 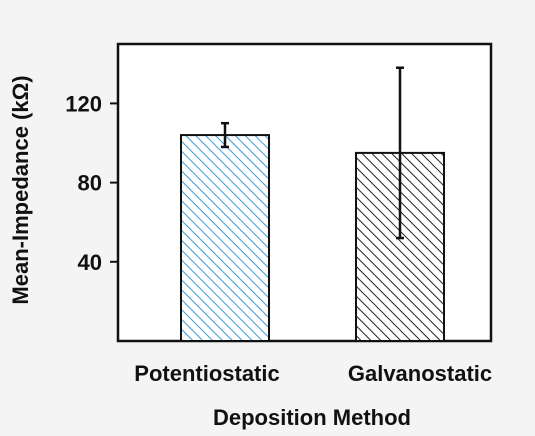 I want to click on error-bars, so click(x=312, y=153).